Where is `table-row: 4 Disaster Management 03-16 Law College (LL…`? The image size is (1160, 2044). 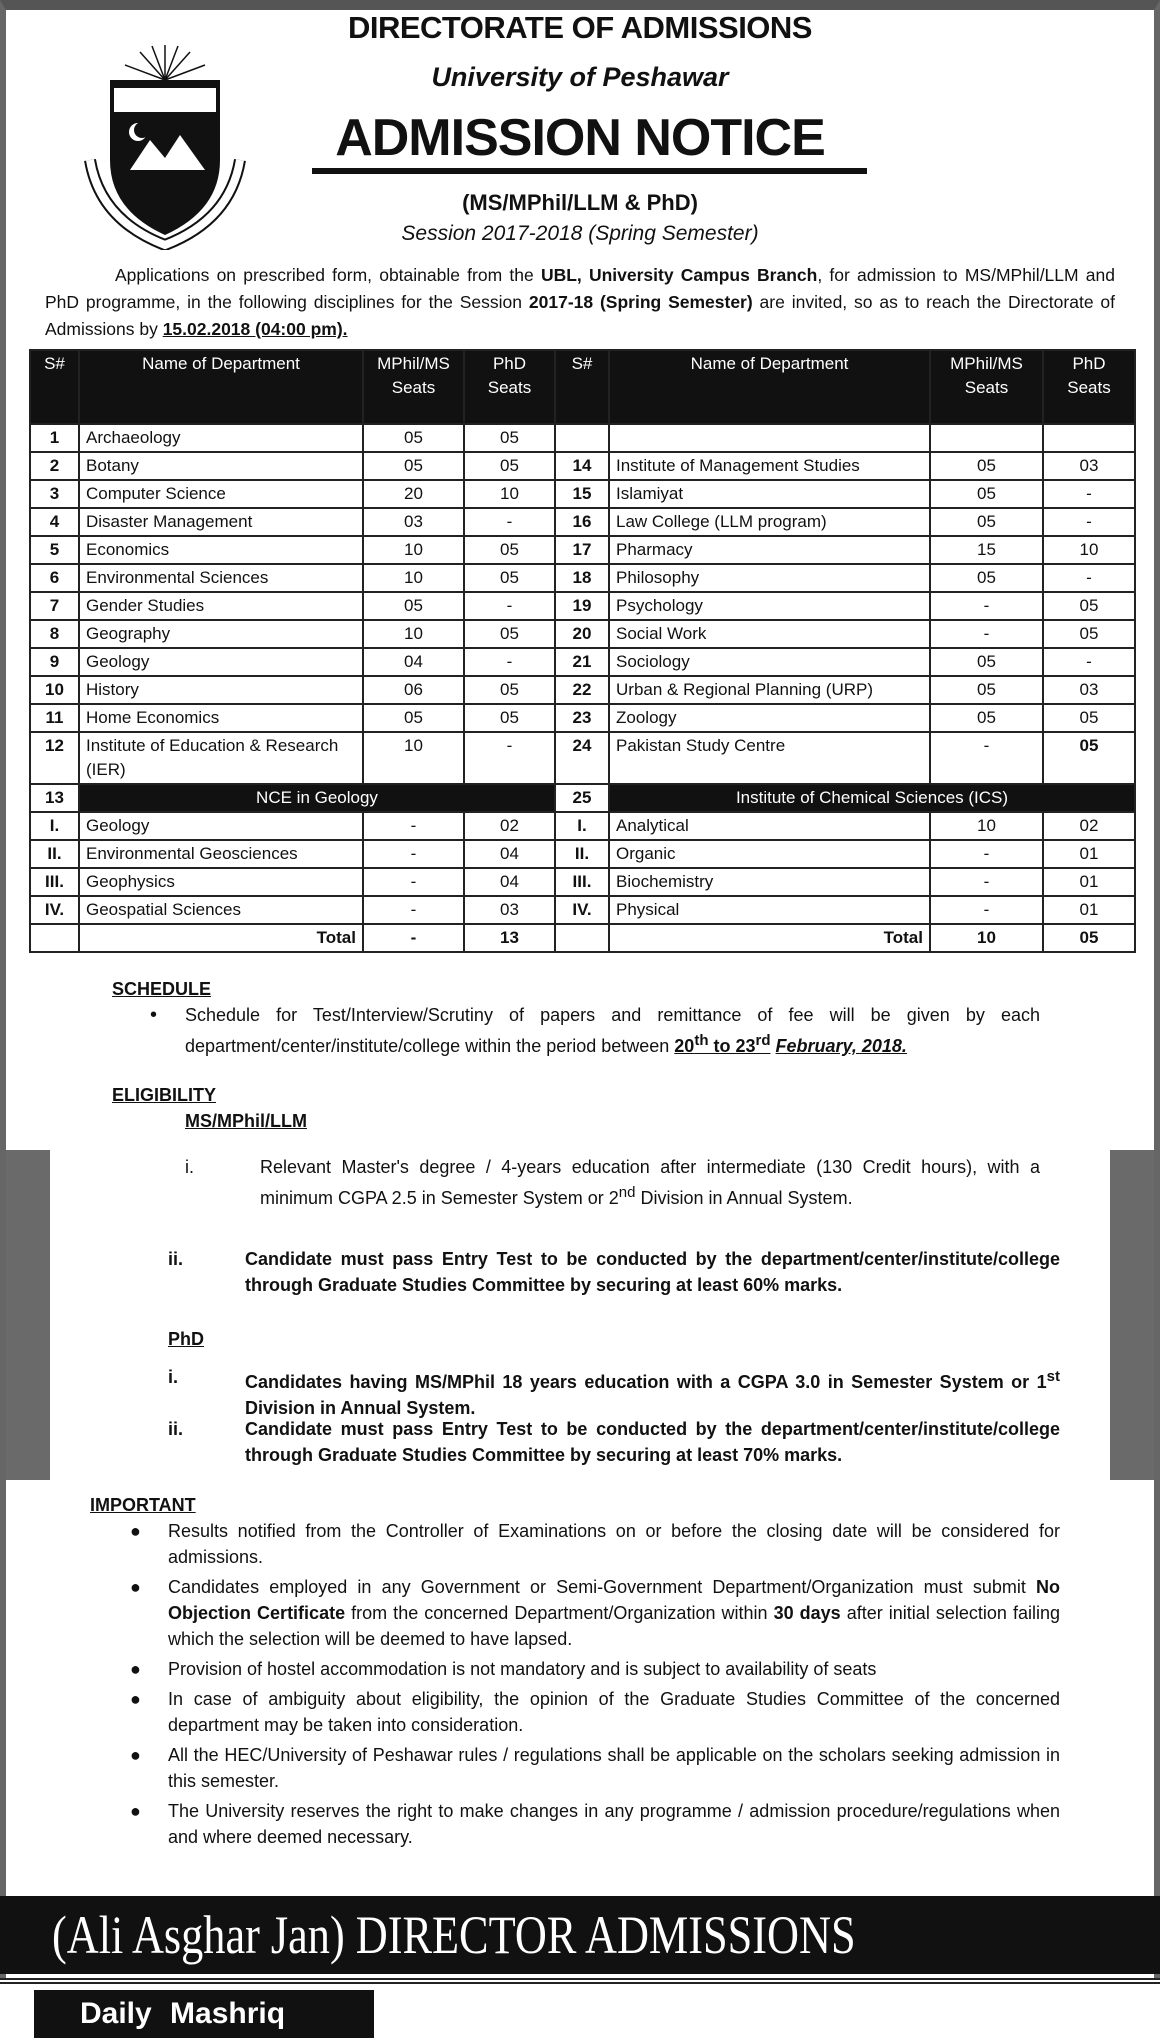 table-row: 4 Disaster Management 03-16 Law College (LL… is located at coordinates (582, 522).